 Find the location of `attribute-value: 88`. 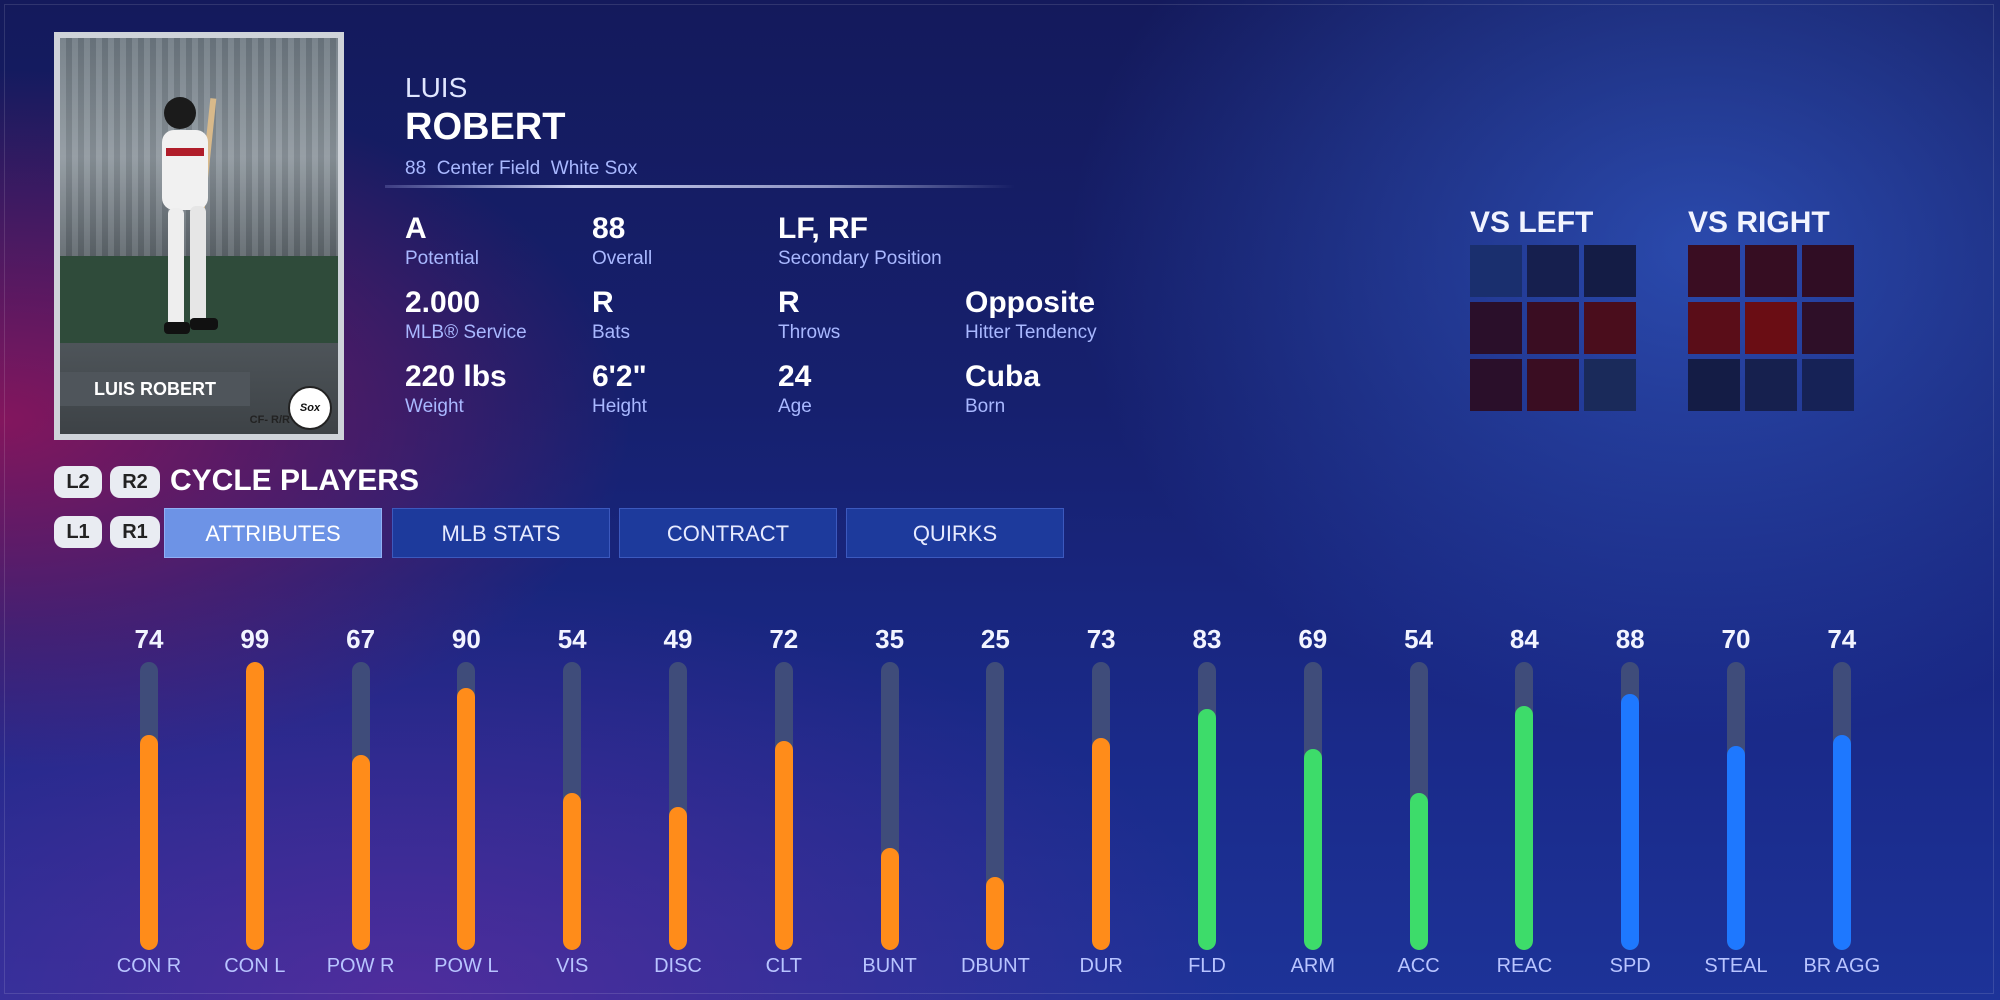

attribute-value: 88 is located at coordinates (1630, 639).